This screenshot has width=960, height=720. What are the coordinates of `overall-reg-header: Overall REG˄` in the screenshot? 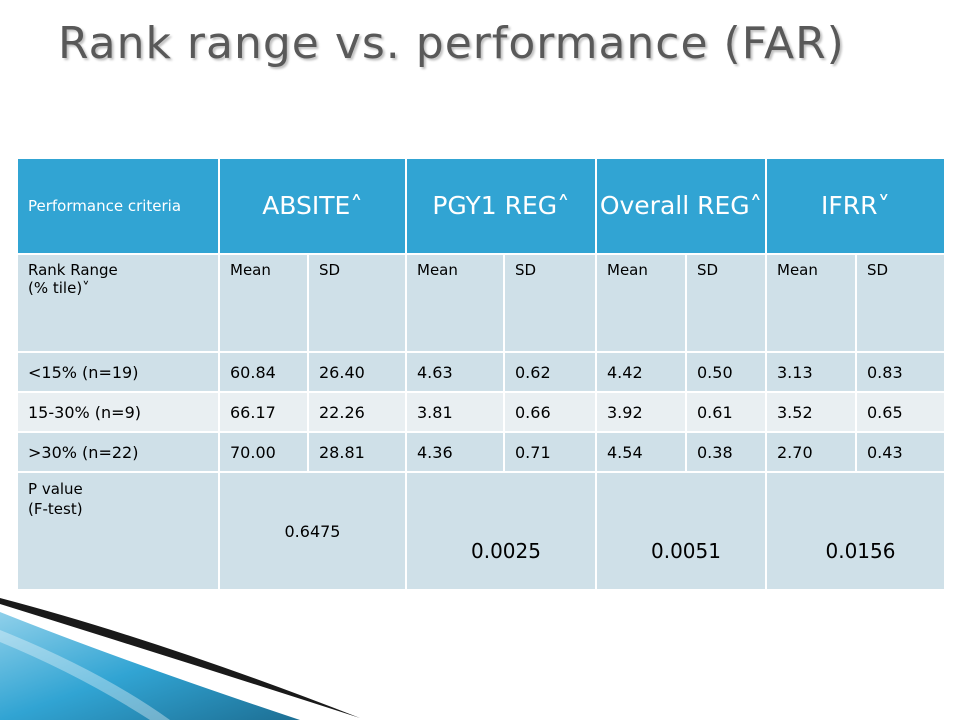 It's located at (681, 206).